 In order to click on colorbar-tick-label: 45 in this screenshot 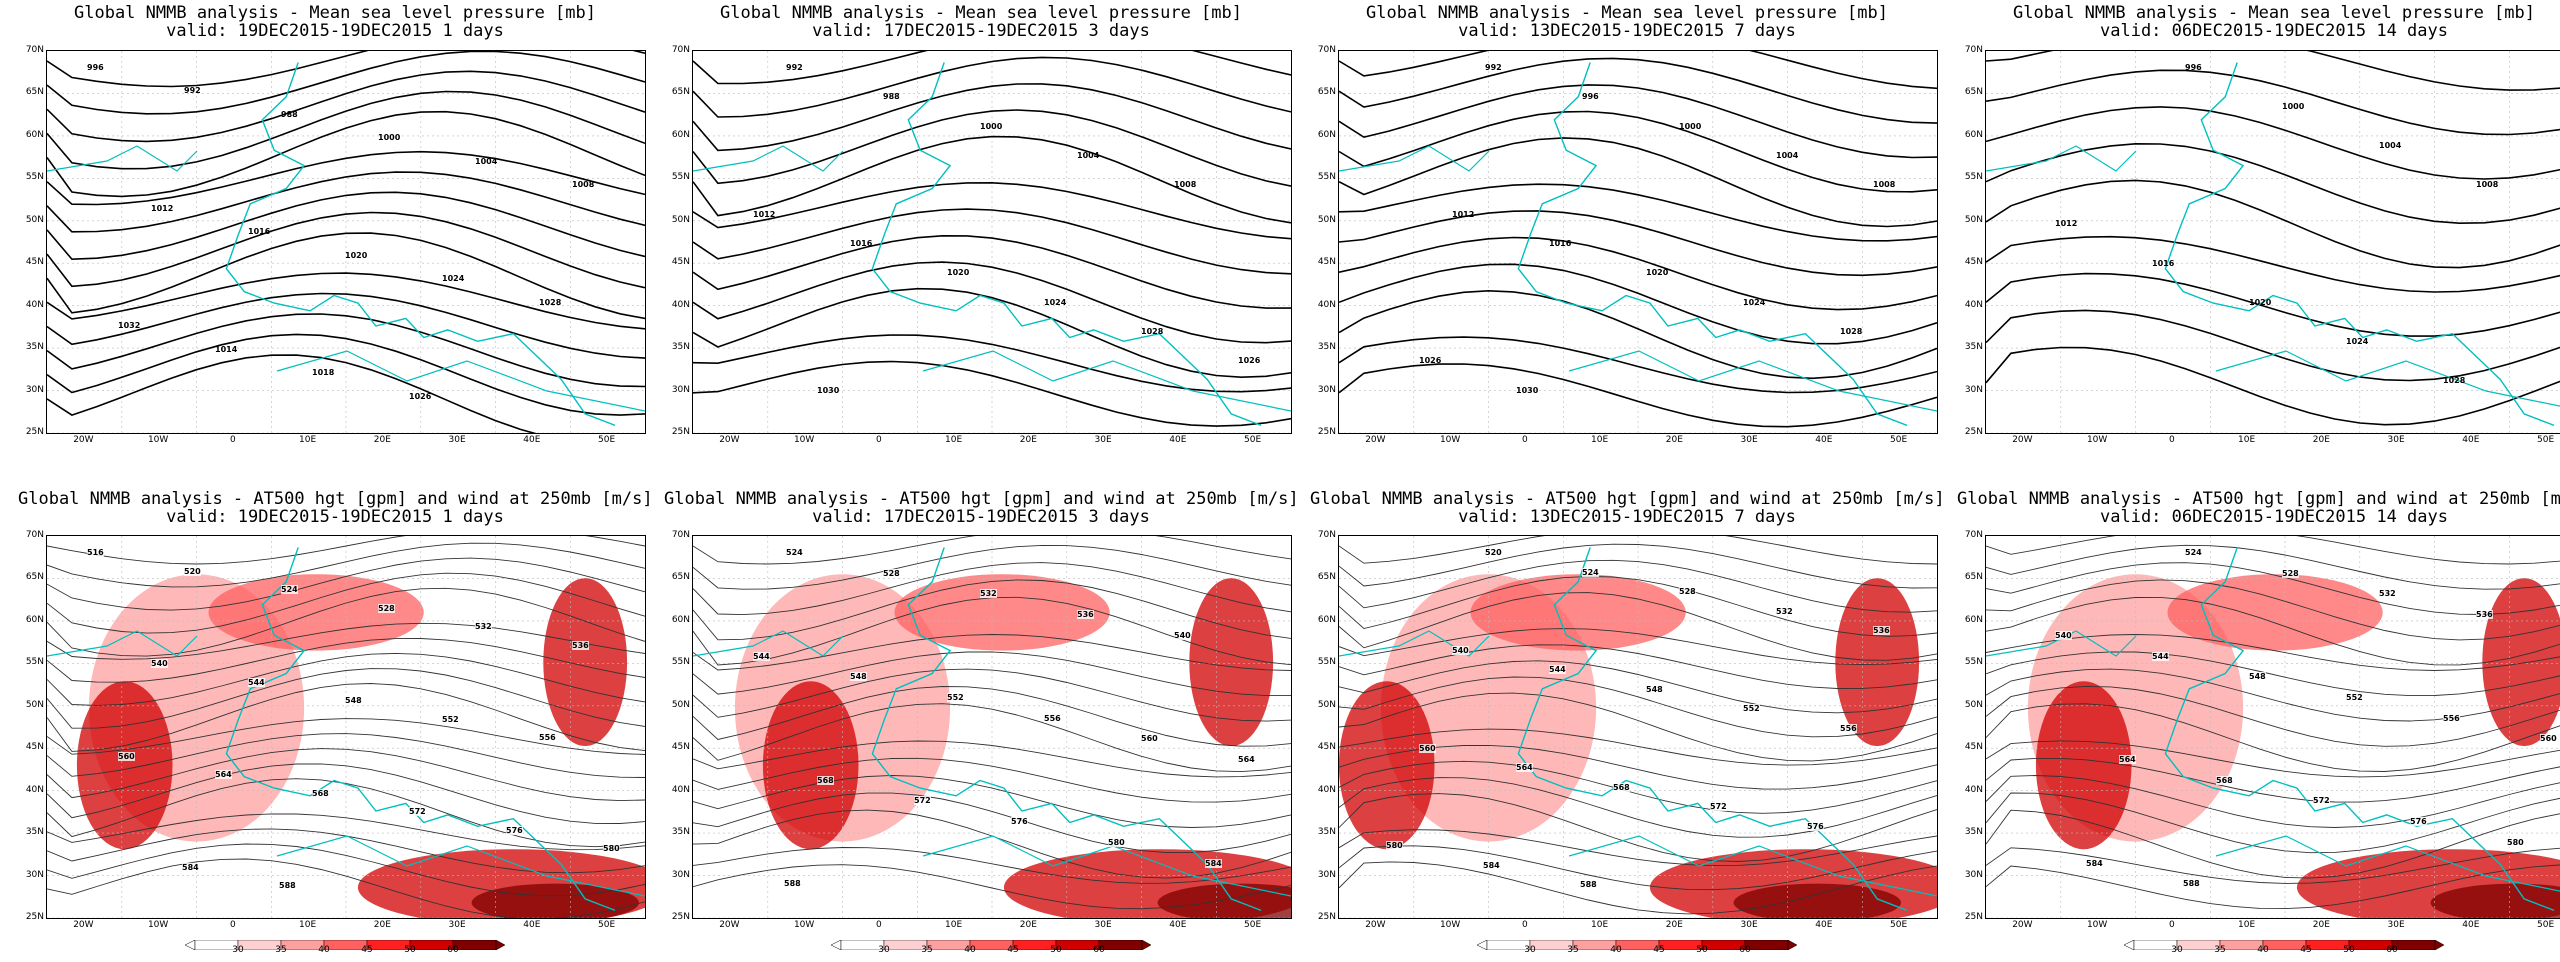, I will do `click(1659, 950)`.